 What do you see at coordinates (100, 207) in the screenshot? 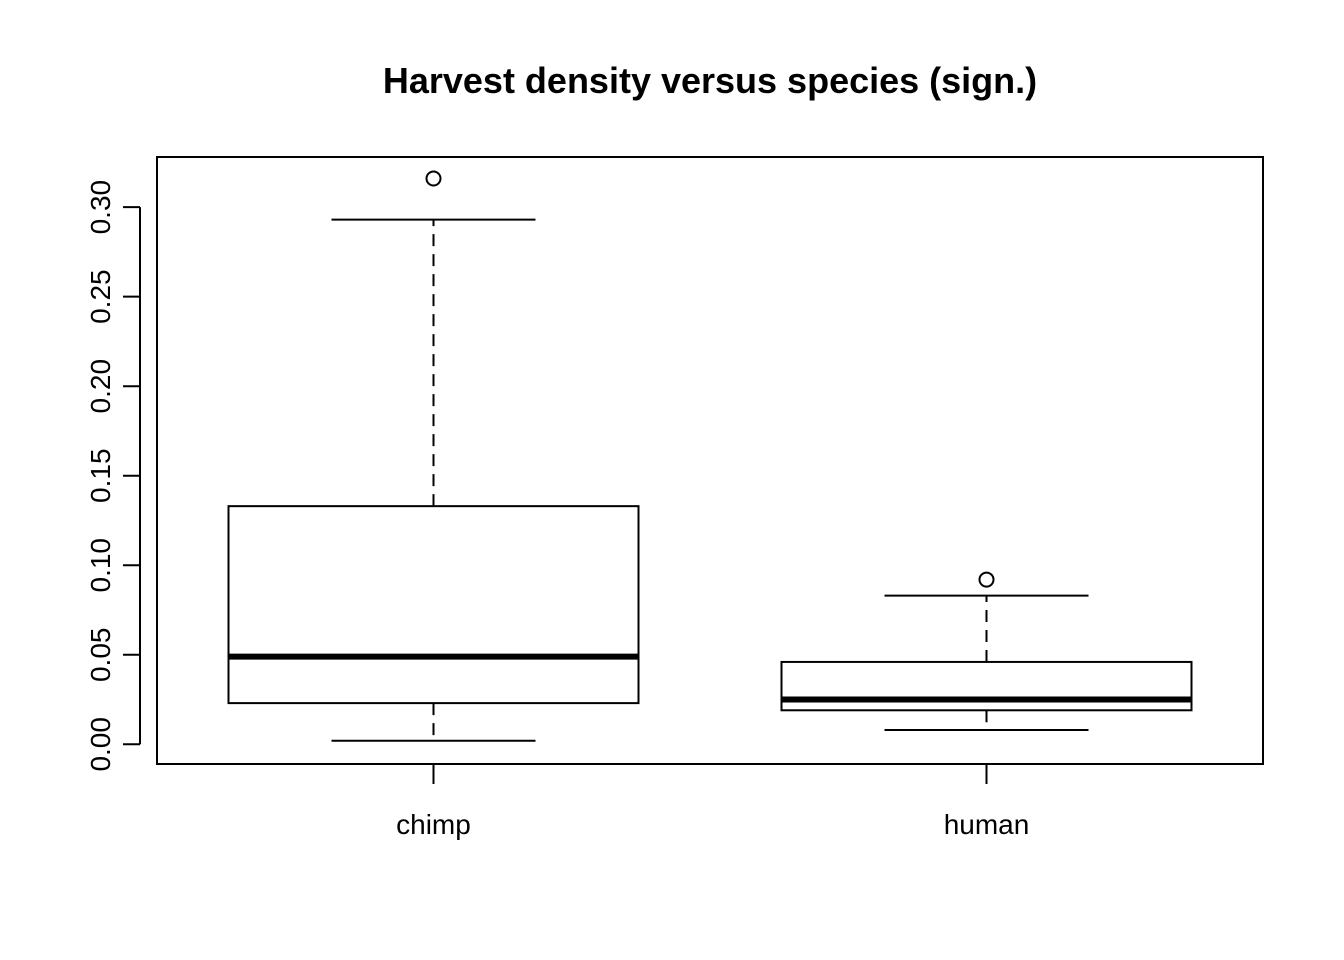
I see `y-tick-label: 0.30` at bounding box center [100, 207].